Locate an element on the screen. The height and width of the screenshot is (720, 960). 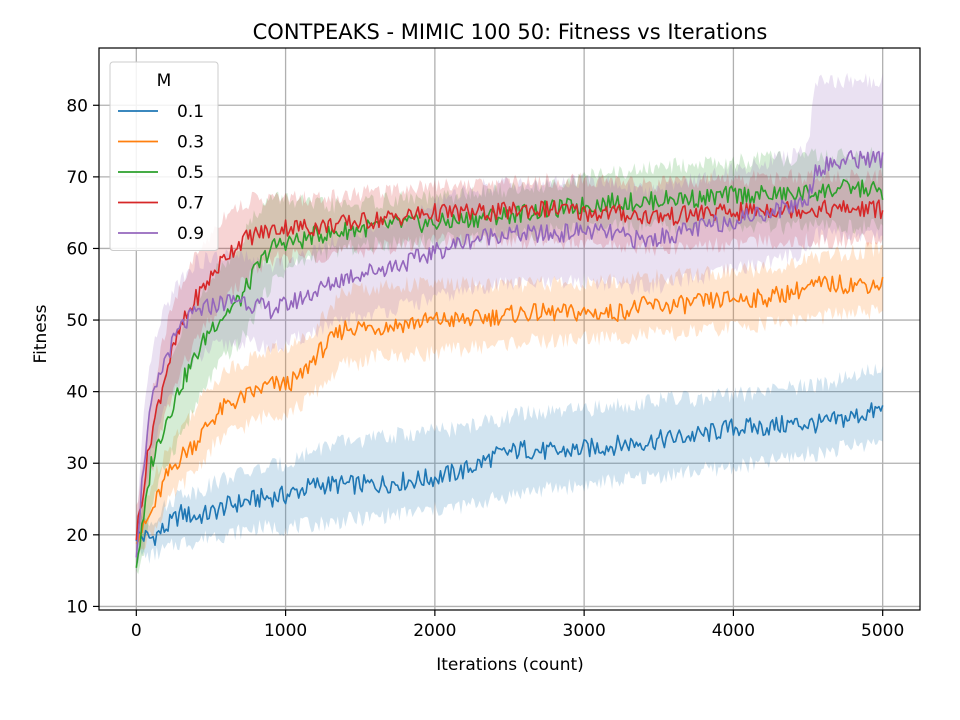
legend-label: 0.7 is located at coordinates (190, 204).